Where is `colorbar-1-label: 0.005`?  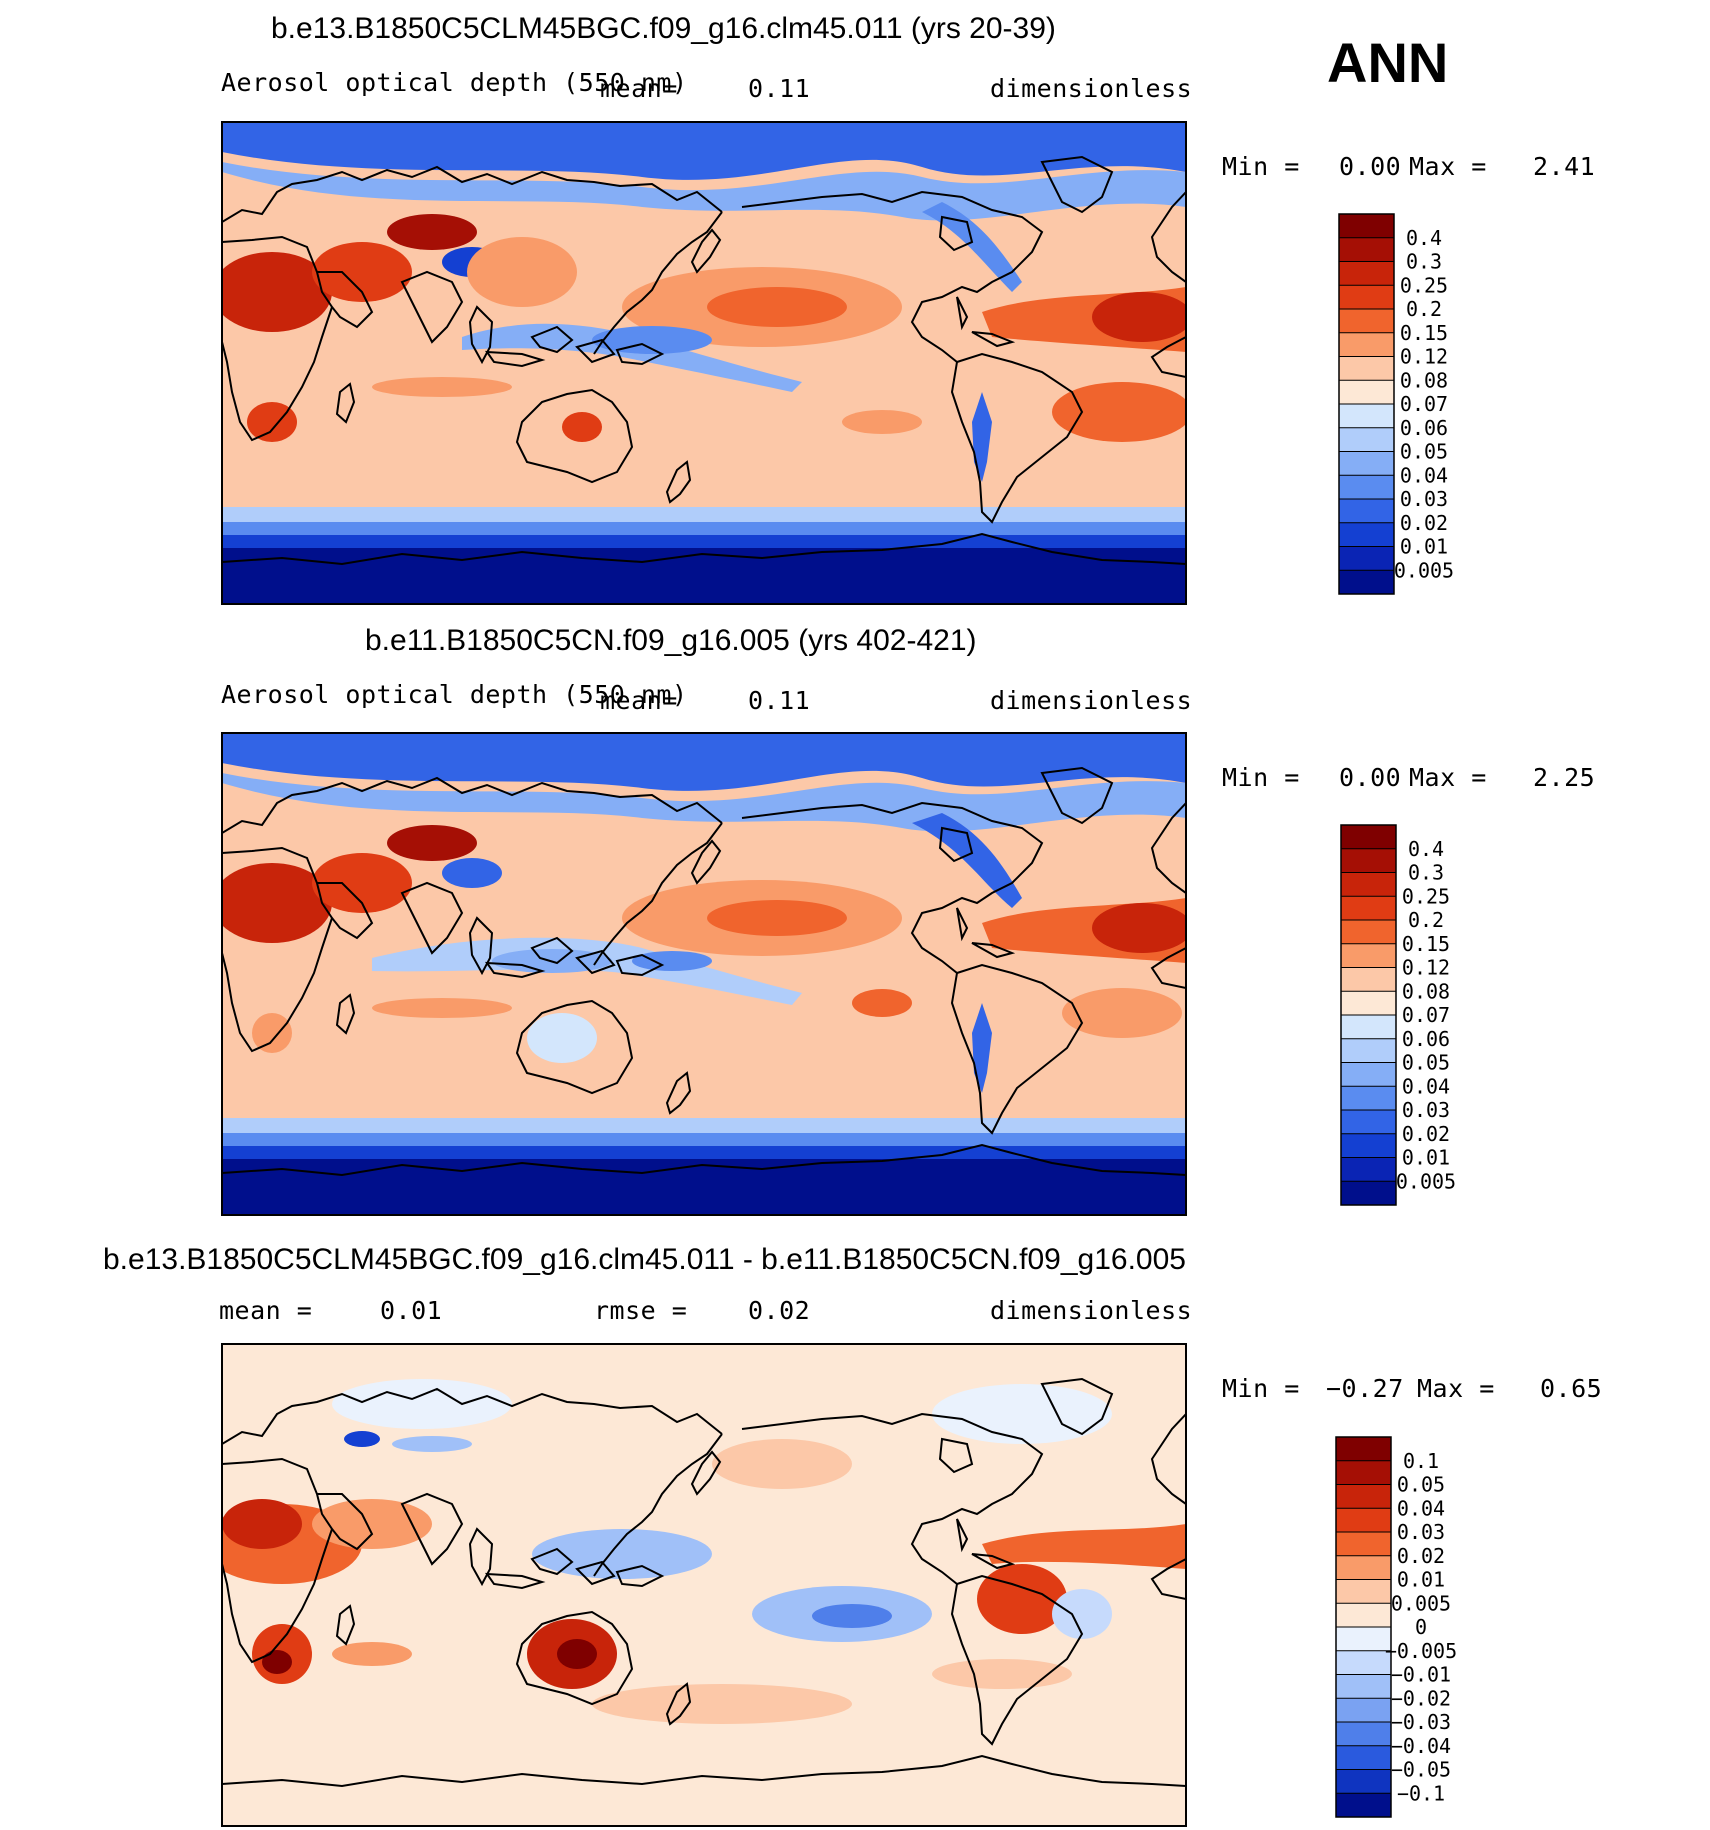
colorbar-1-label: 0.005 is located at coordinates (1424, 570).